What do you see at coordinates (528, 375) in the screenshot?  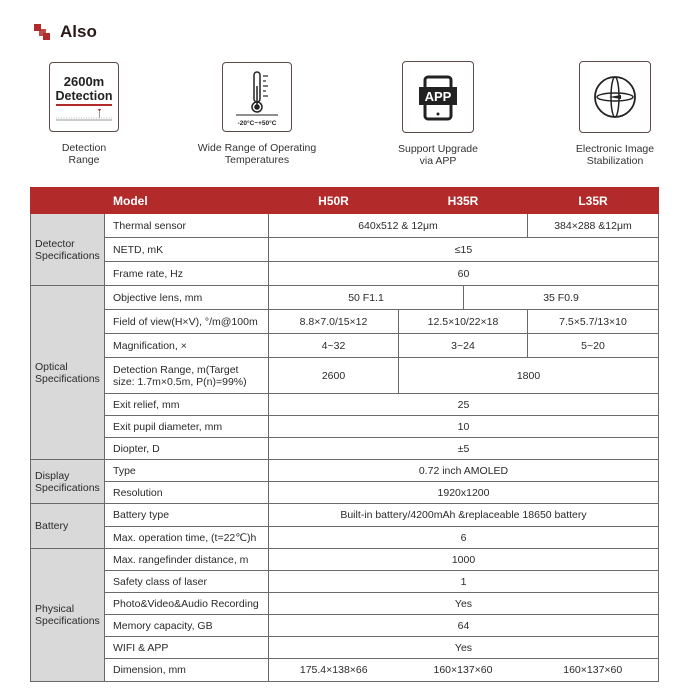 I see `value-cell: 1800` at bounding box center [528, 375].